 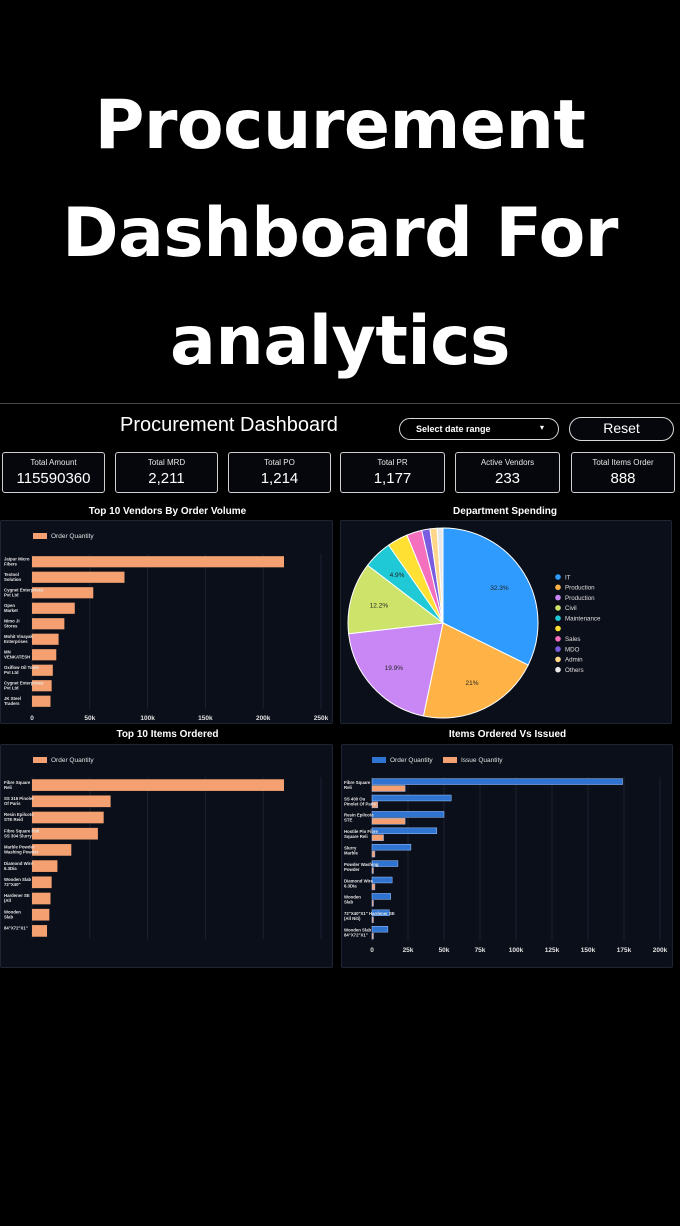 I want to click on x-tick-label: 150k, so click(x=588, y=950).